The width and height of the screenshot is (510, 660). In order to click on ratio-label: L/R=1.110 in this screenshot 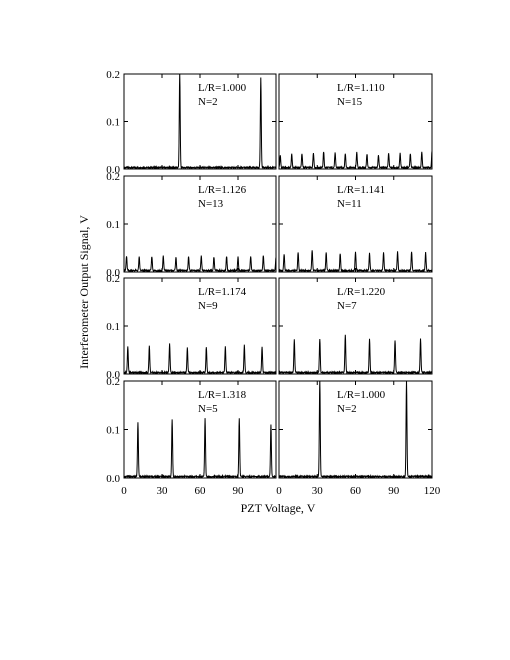, I will do `click(361, 88)`.